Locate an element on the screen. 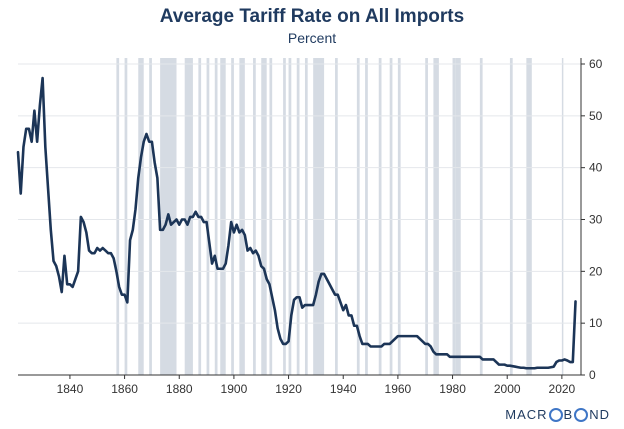 This screenshot has width=624, height=429. y-tick-label: 60 is located at coordinates (596, 64).